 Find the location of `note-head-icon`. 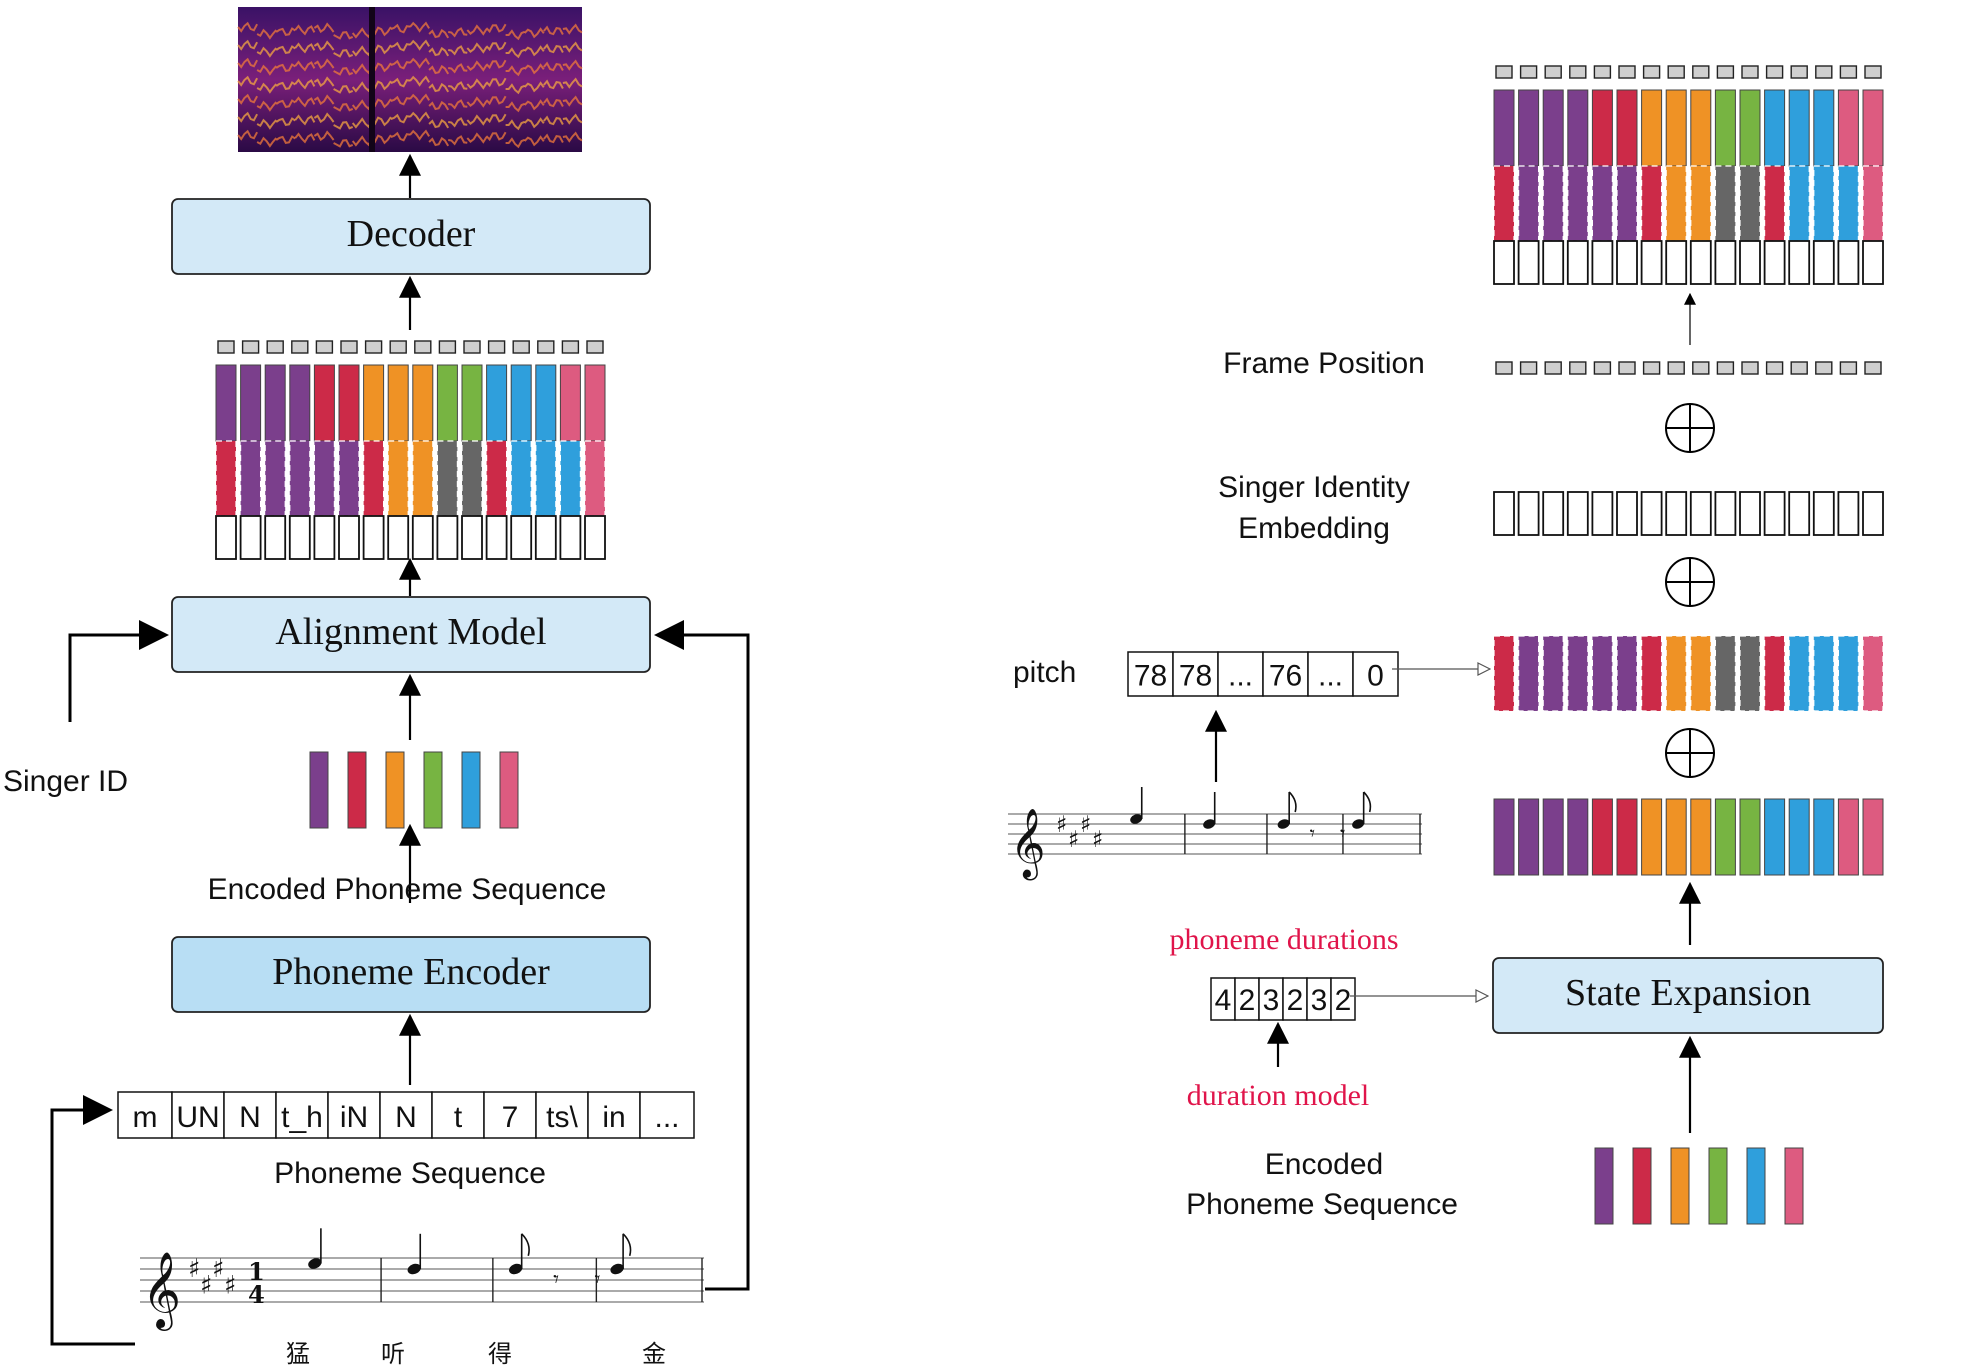

note-head-icon is located at coordinates (1136, 819).